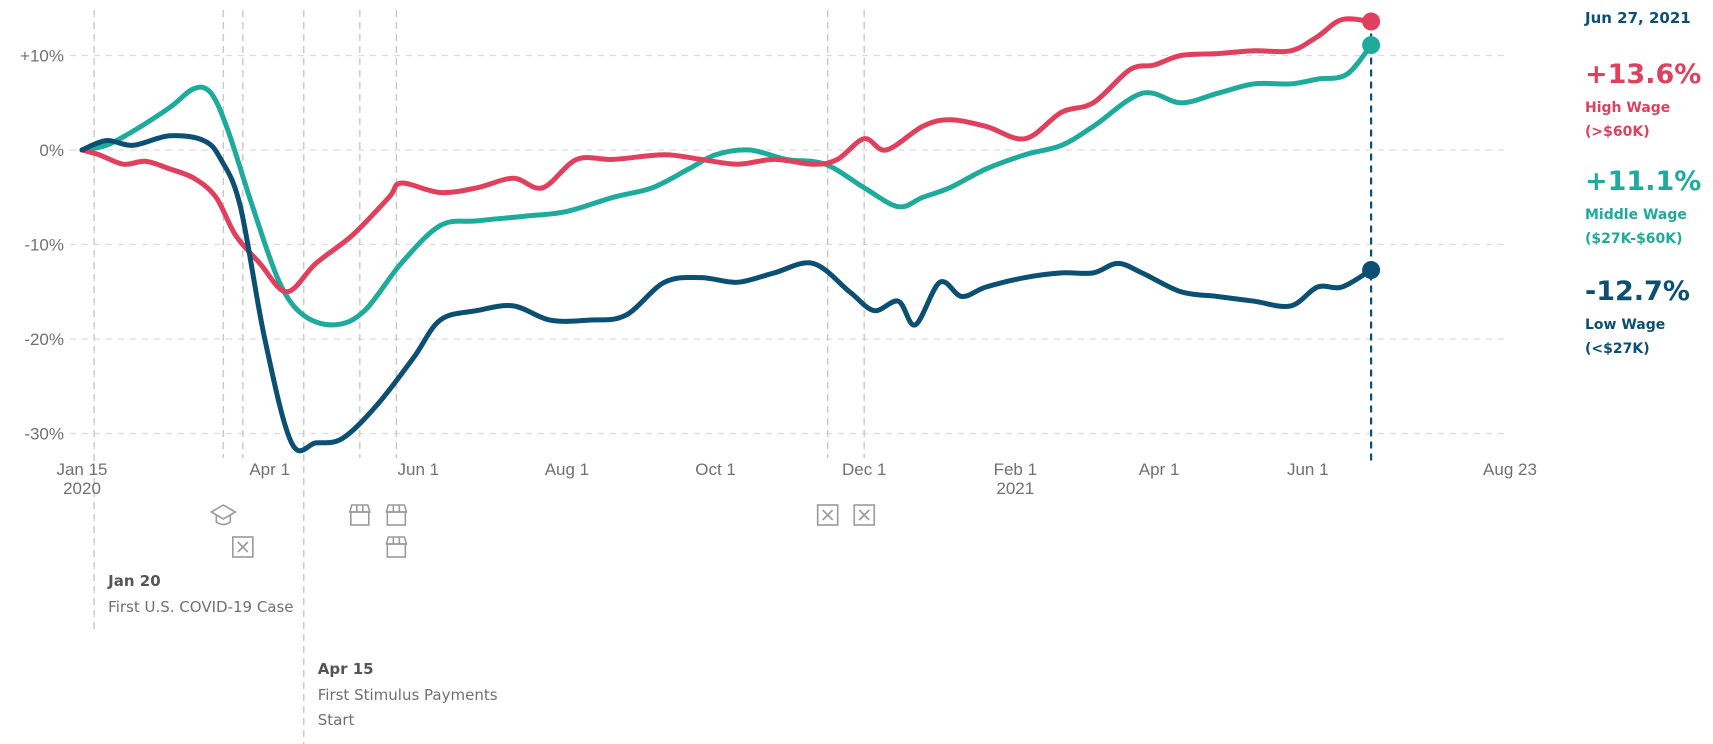 Image resolution: width=1713 pixels, height=744 pixels. I want to click on y-tick-label: -30%, so click(44, 434).